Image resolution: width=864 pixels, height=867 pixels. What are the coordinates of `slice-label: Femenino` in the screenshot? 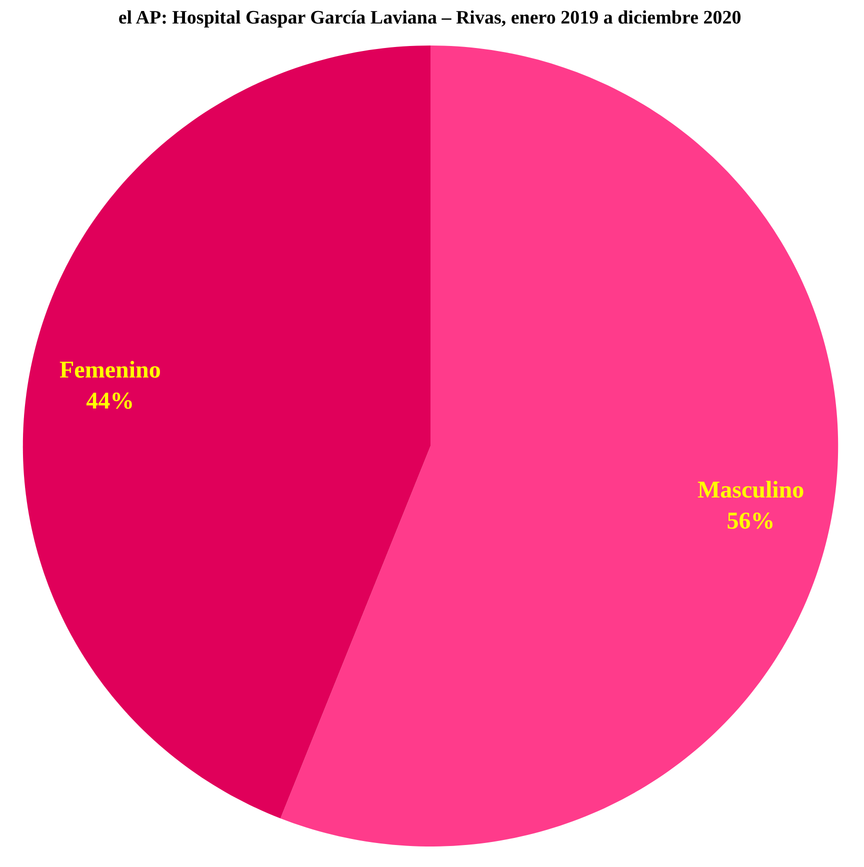 It's located at (110, 370).